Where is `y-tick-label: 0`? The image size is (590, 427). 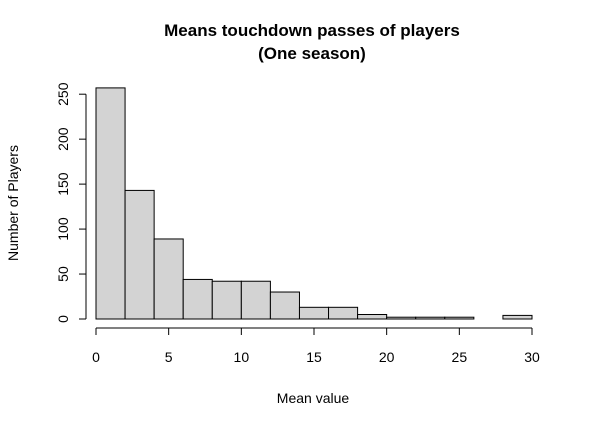
y-tick-label: 0 is located at coordinates (63, 319).